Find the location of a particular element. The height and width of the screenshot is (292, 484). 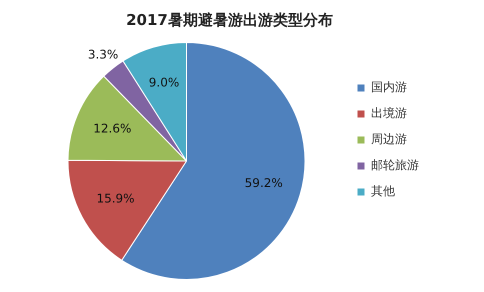

data-label: 15.9% is located at coordinates (115, 198).